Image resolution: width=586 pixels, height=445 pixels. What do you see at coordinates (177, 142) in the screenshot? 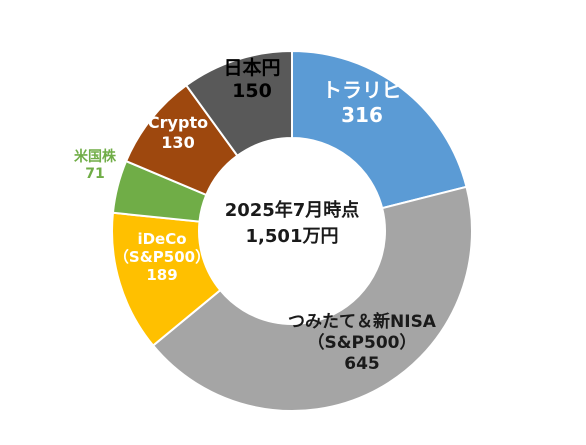
I see `slice-label-crypto-value: 130` at bounding box center [177, 142].